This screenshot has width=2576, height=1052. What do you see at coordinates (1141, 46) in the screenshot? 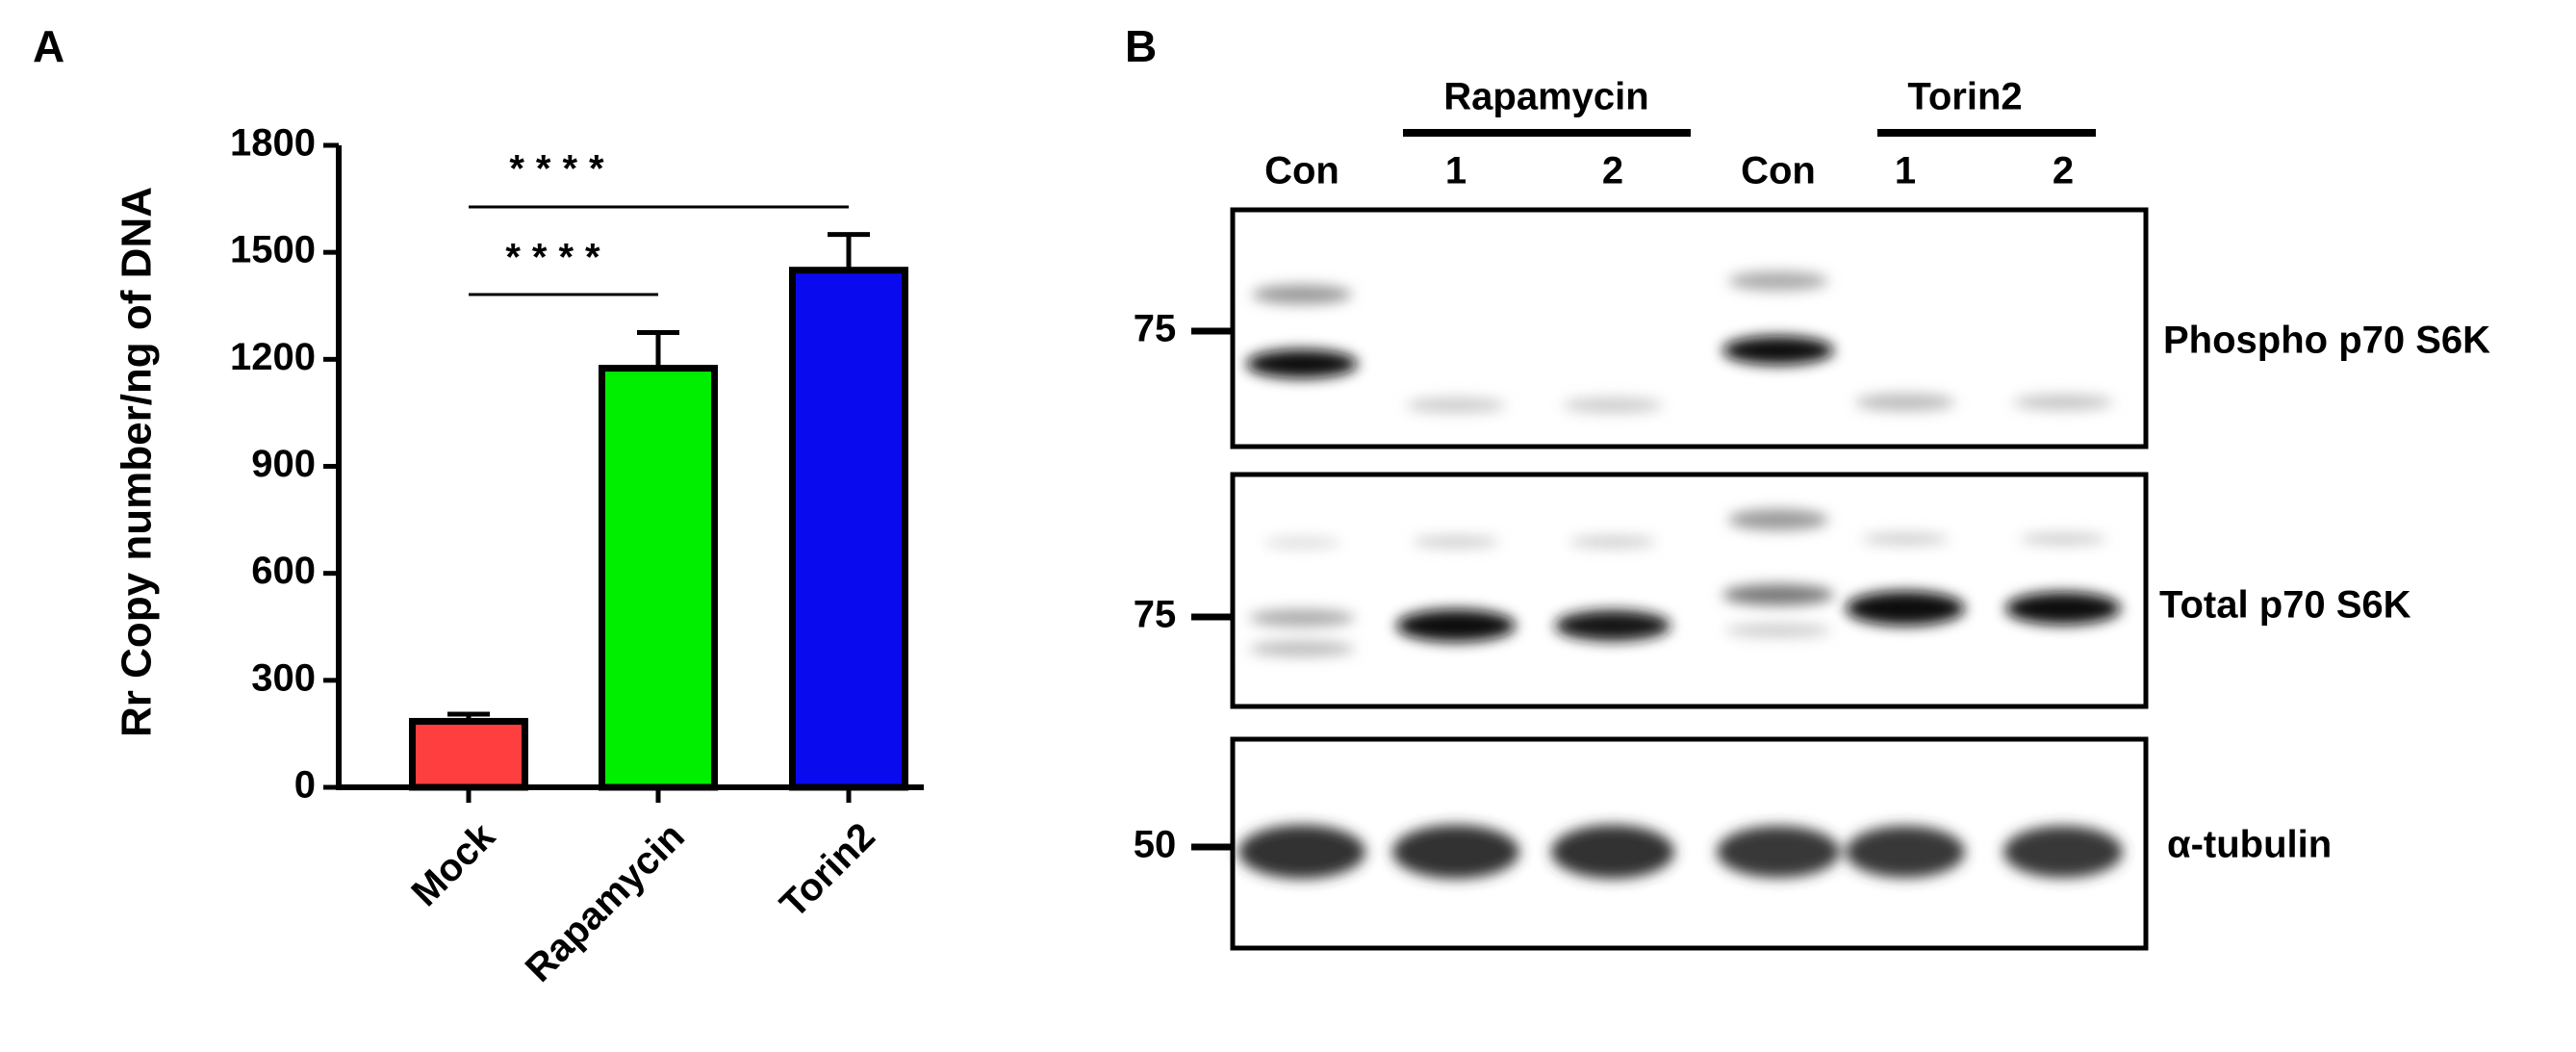
I see `panel-label: B` at bounding box center [1141, 46].